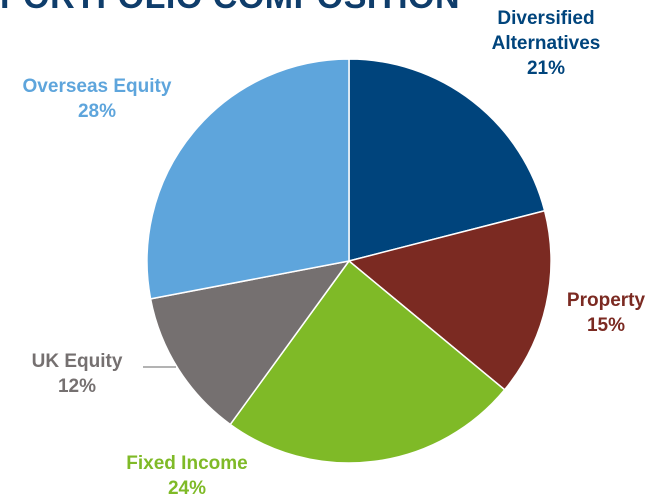 The image size is (663, 500). What do you see at coordinates (186, 476) in the screenshot?
I see `slice-label-fixed-income: Fixed Income 24%` at bounding box center [186, 476].